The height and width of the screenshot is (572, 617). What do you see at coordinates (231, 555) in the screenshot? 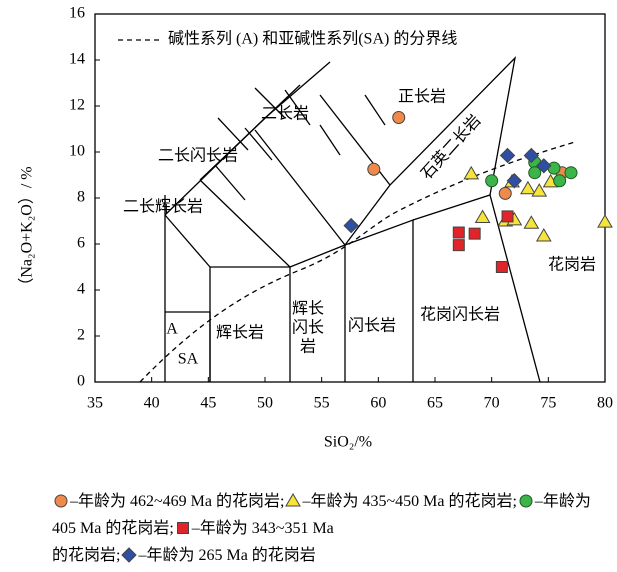
I see `legend-label: 年龄为 265 Ma 的花岗岩` at bounding box center [231, 555].